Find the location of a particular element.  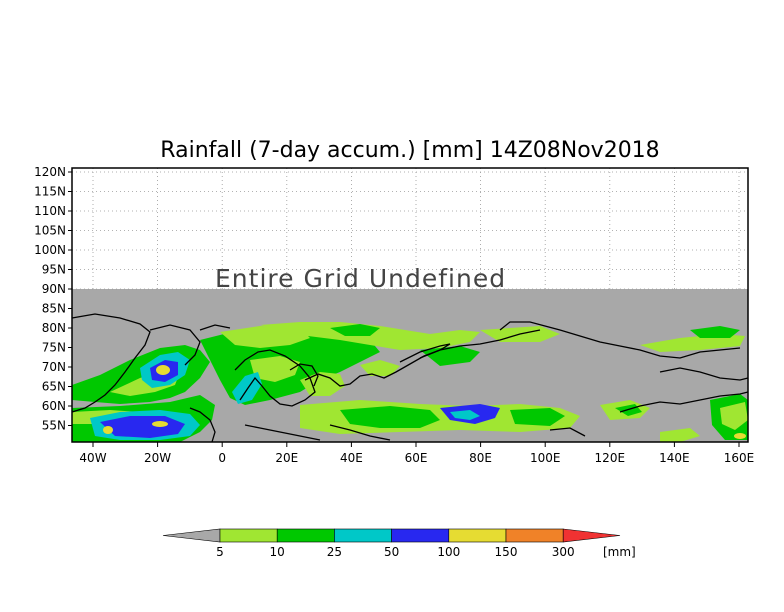

lat-tick-label: 60N is located at coordinates (54, 406).